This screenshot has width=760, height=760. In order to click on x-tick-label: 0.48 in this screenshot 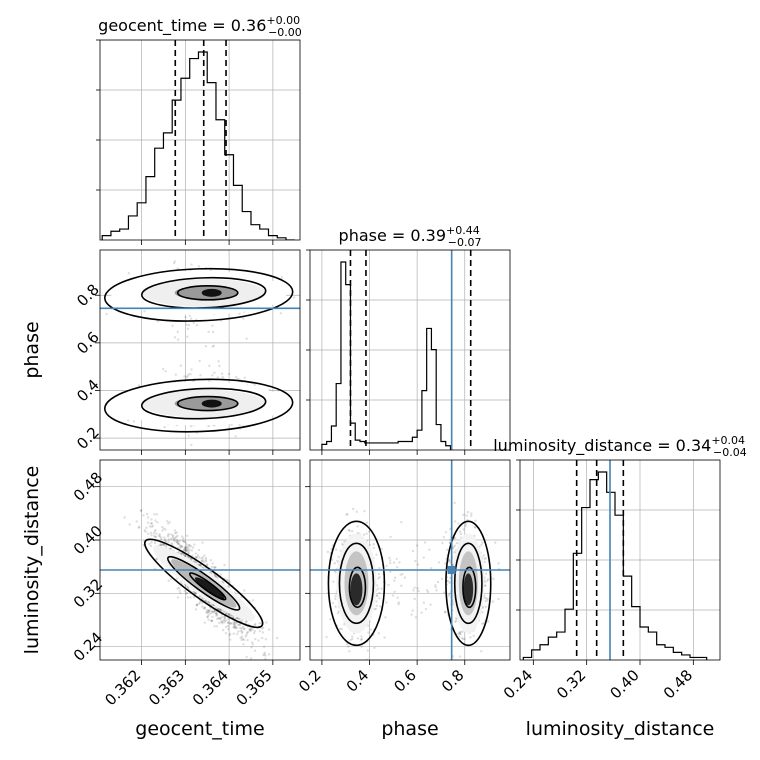, I will do `click(678, 684)`.